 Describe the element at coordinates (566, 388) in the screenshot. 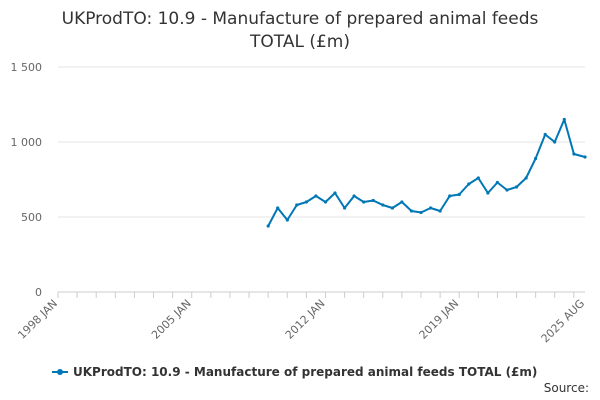

I see `source-label: Source:` at that location.